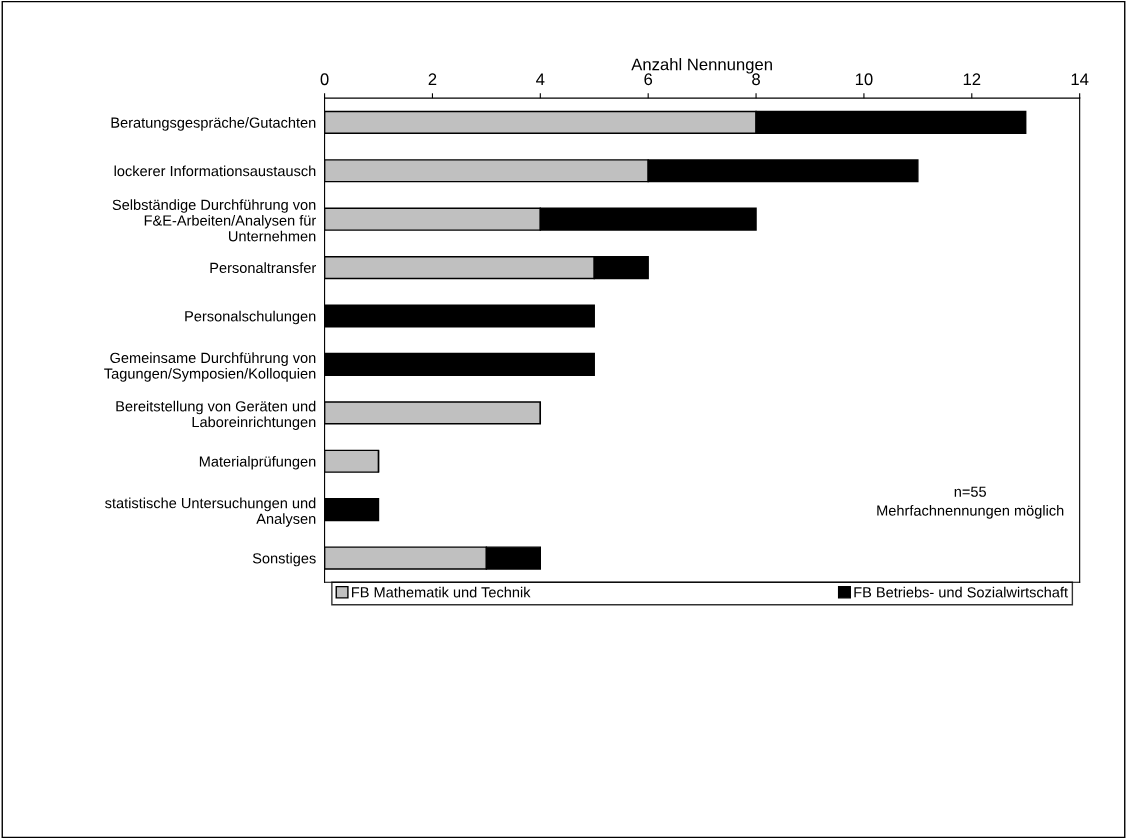 The height and width of the screenshot is (839, 1127). I want to click on y-tick-label: Selbständige Durchführung von F&E-Arbeiten/Analysen für Unternehmen, so click(214, 220).